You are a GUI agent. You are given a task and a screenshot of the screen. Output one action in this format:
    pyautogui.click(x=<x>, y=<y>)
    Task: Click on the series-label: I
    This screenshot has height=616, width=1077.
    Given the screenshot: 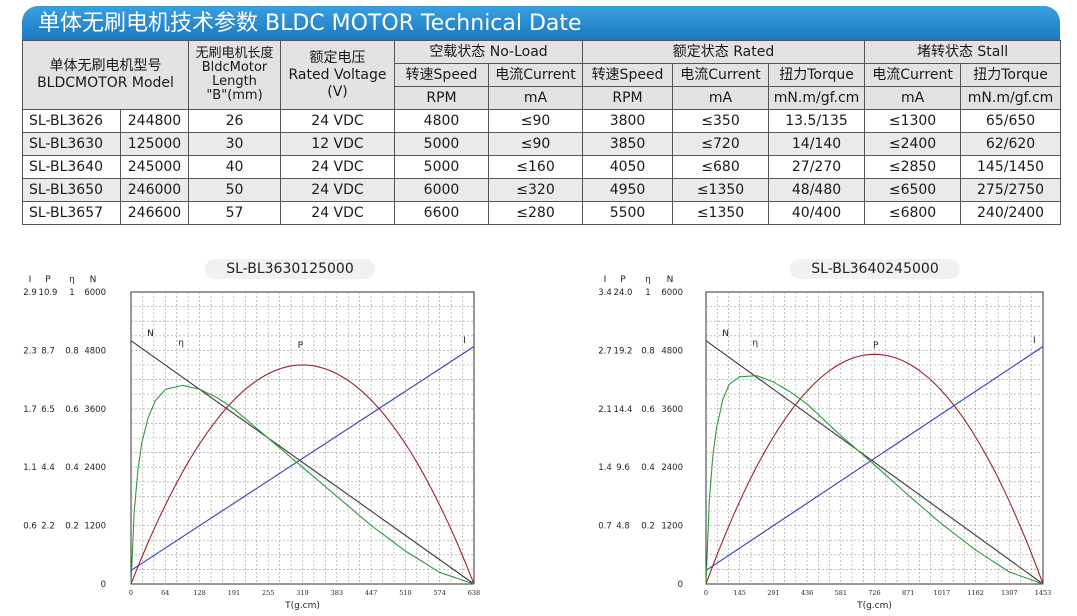 What is the action you would take?
    pyautogui.click(x=464, y=341)
    